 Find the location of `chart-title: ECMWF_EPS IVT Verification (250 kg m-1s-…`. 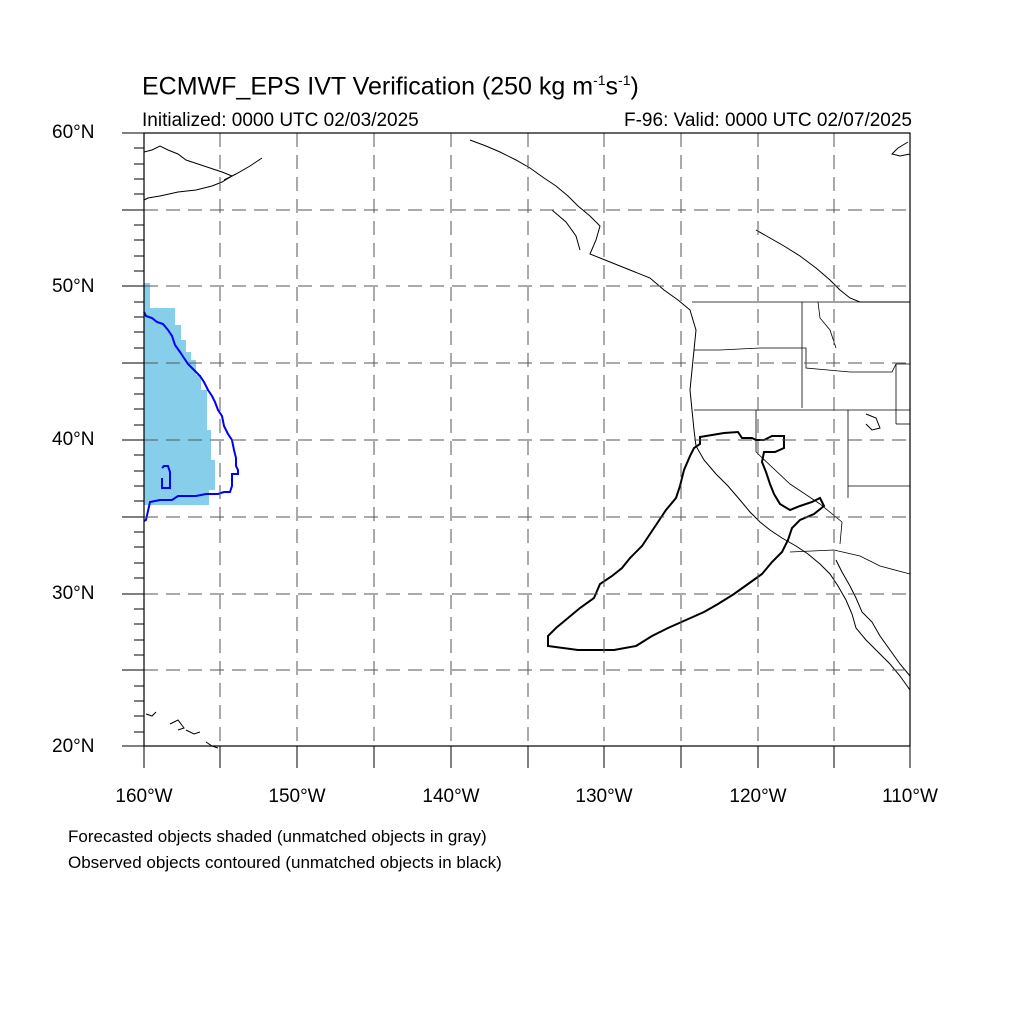

chart-title: ECMWF_EPS IVT Verification (250 kg m-1s-… is located at coordinates (390, 86).